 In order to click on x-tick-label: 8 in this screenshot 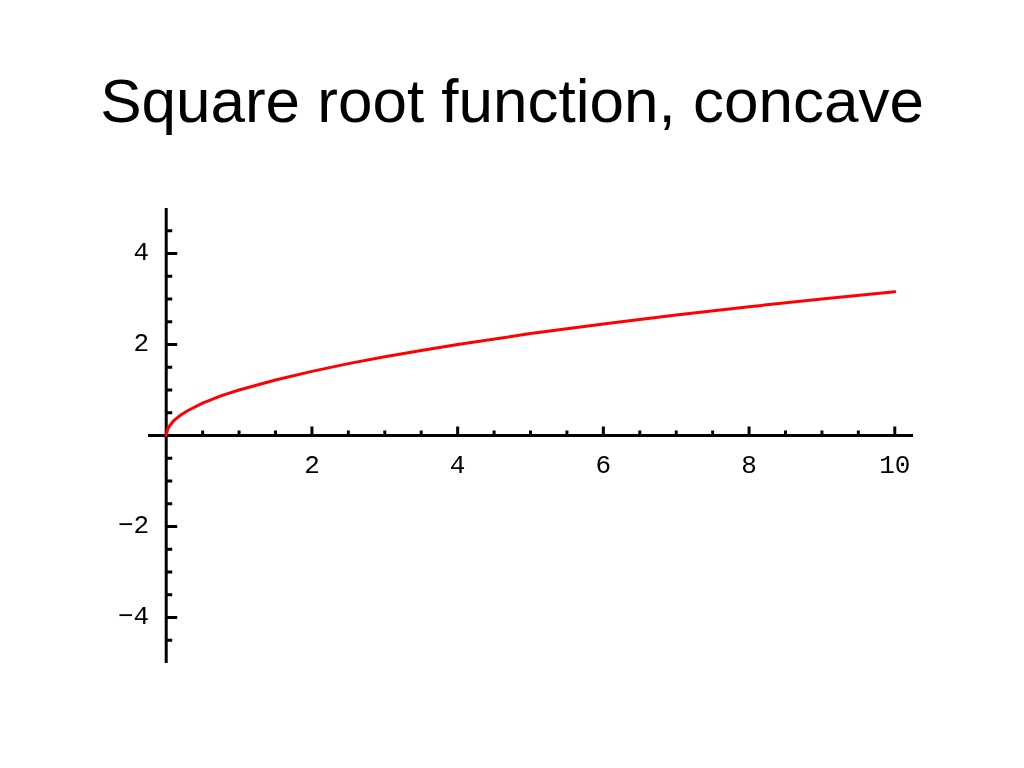, I will do `click(749, 466)`.